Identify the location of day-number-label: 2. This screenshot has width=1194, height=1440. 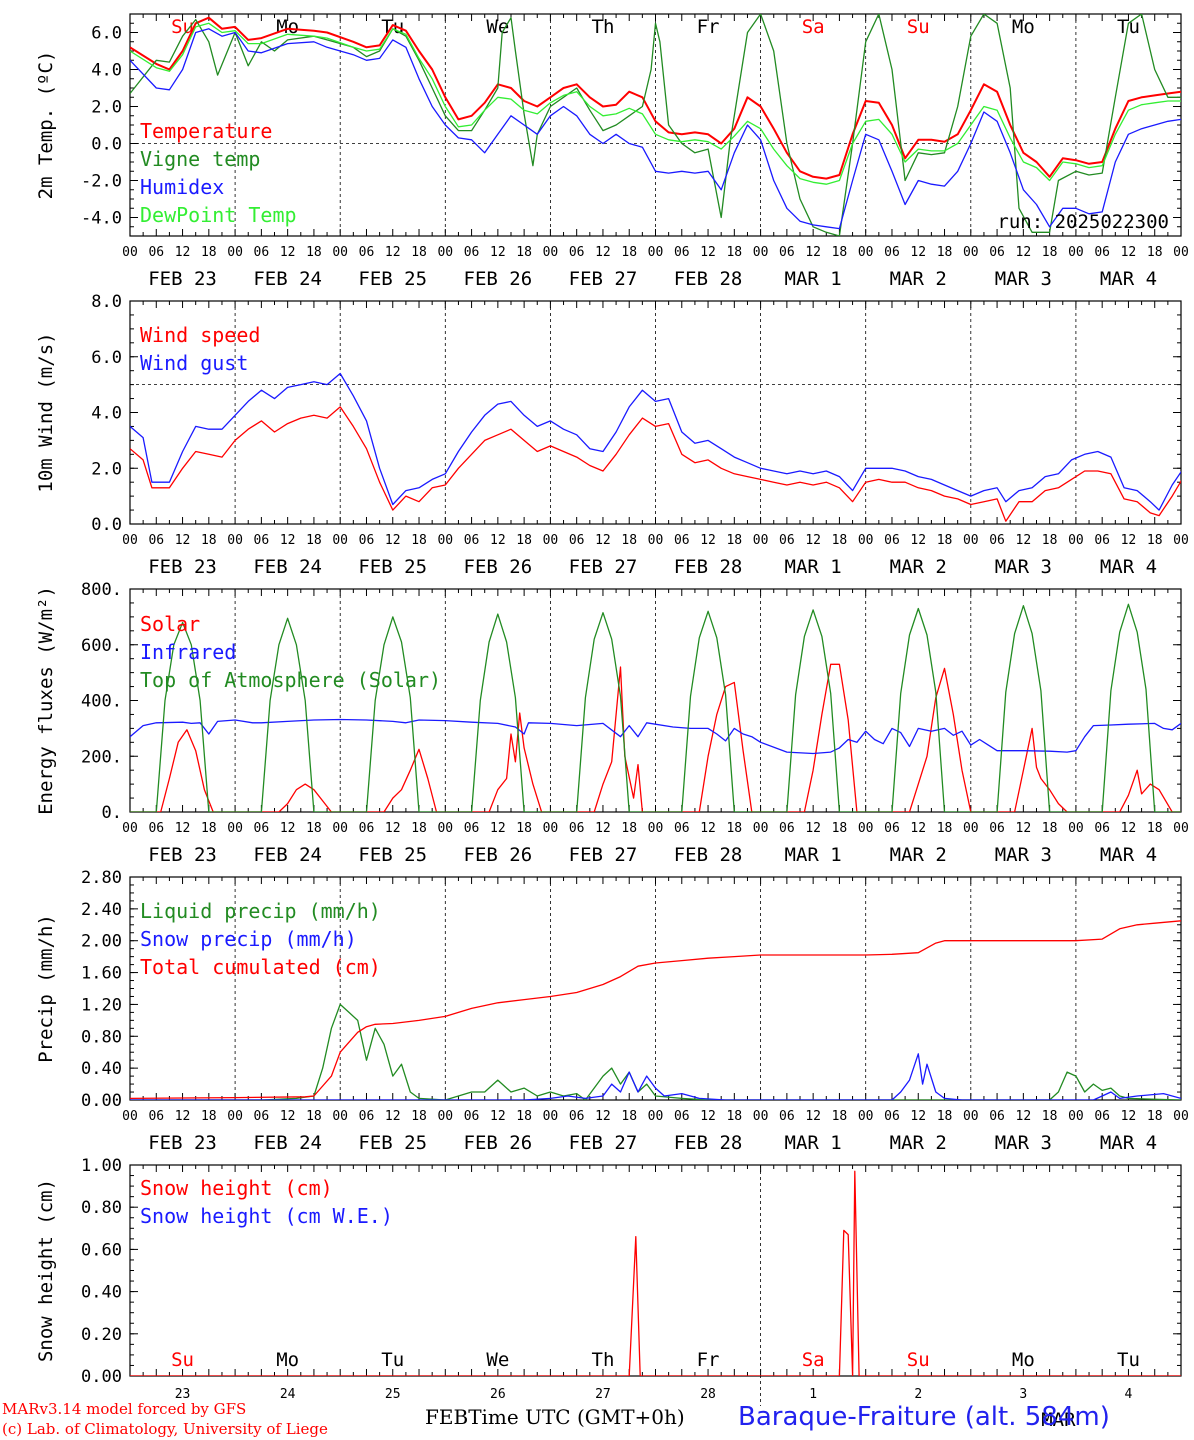
(918, 1394).